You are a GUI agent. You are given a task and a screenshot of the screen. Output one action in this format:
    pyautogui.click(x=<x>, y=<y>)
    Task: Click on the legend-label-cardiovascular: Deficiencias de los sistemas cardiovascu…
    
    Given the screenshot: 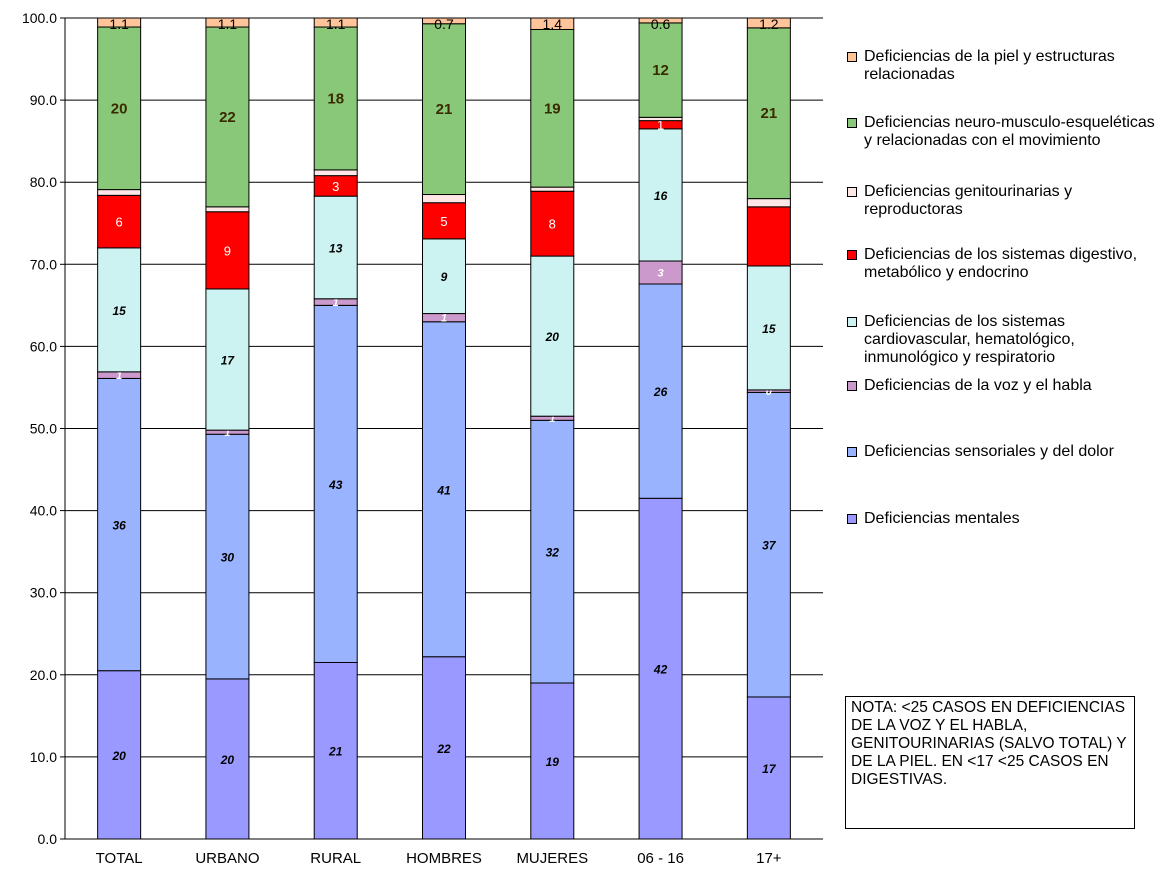 What is the action you would take?
    pyautogui.click(x=969, y=339)
    